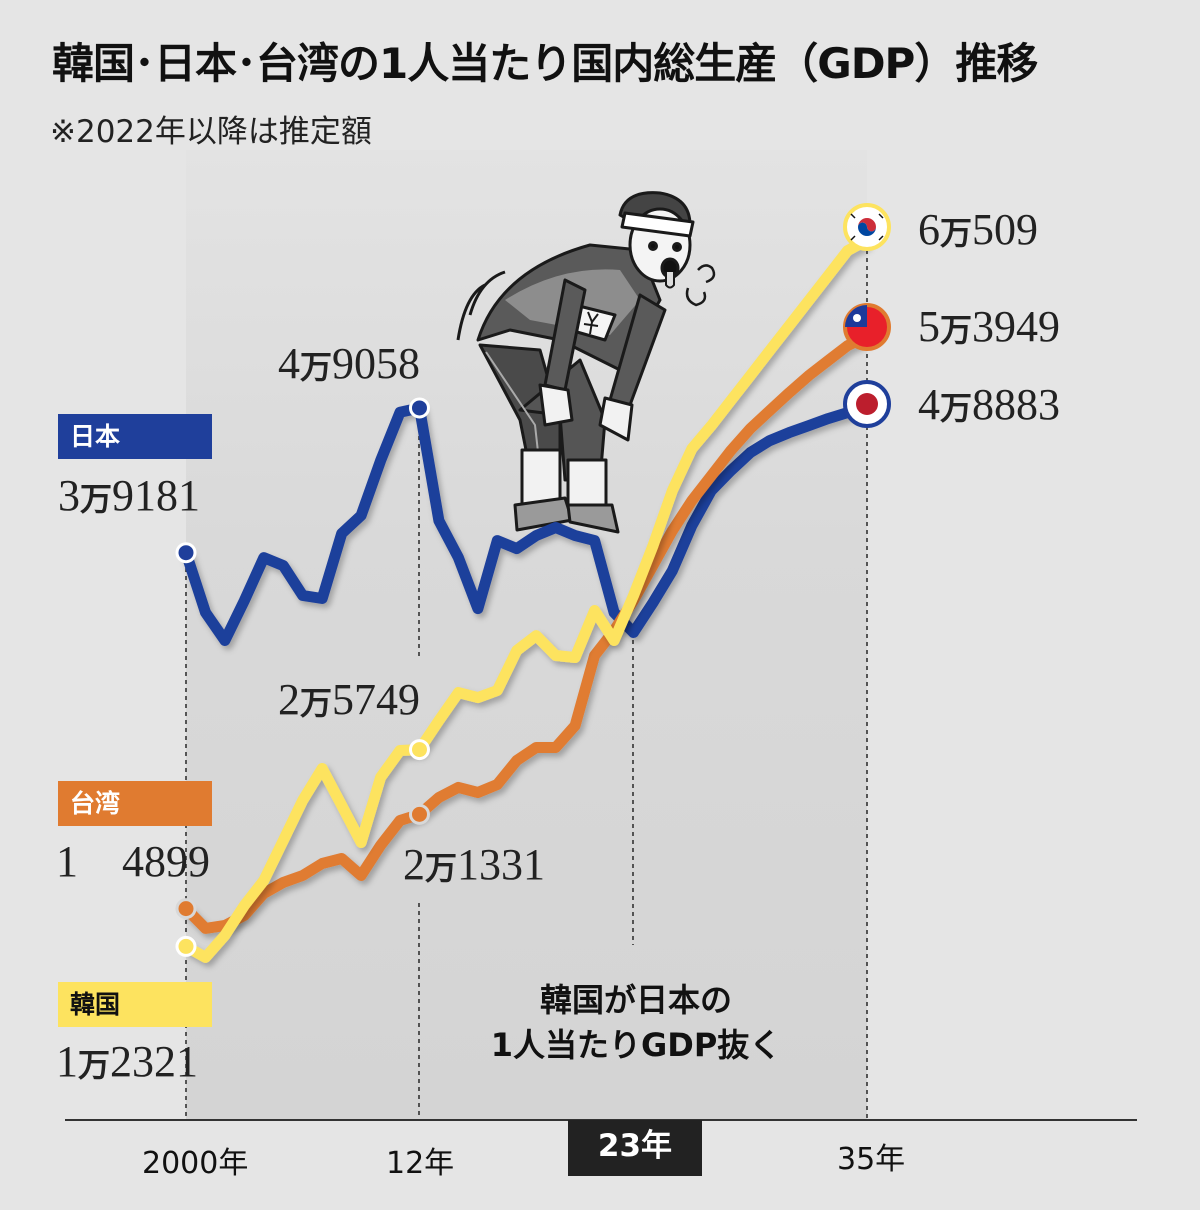  Describe the element at coordinates (867, 327) in the screenshot. I see `taiwan-flag-icon` at that location.